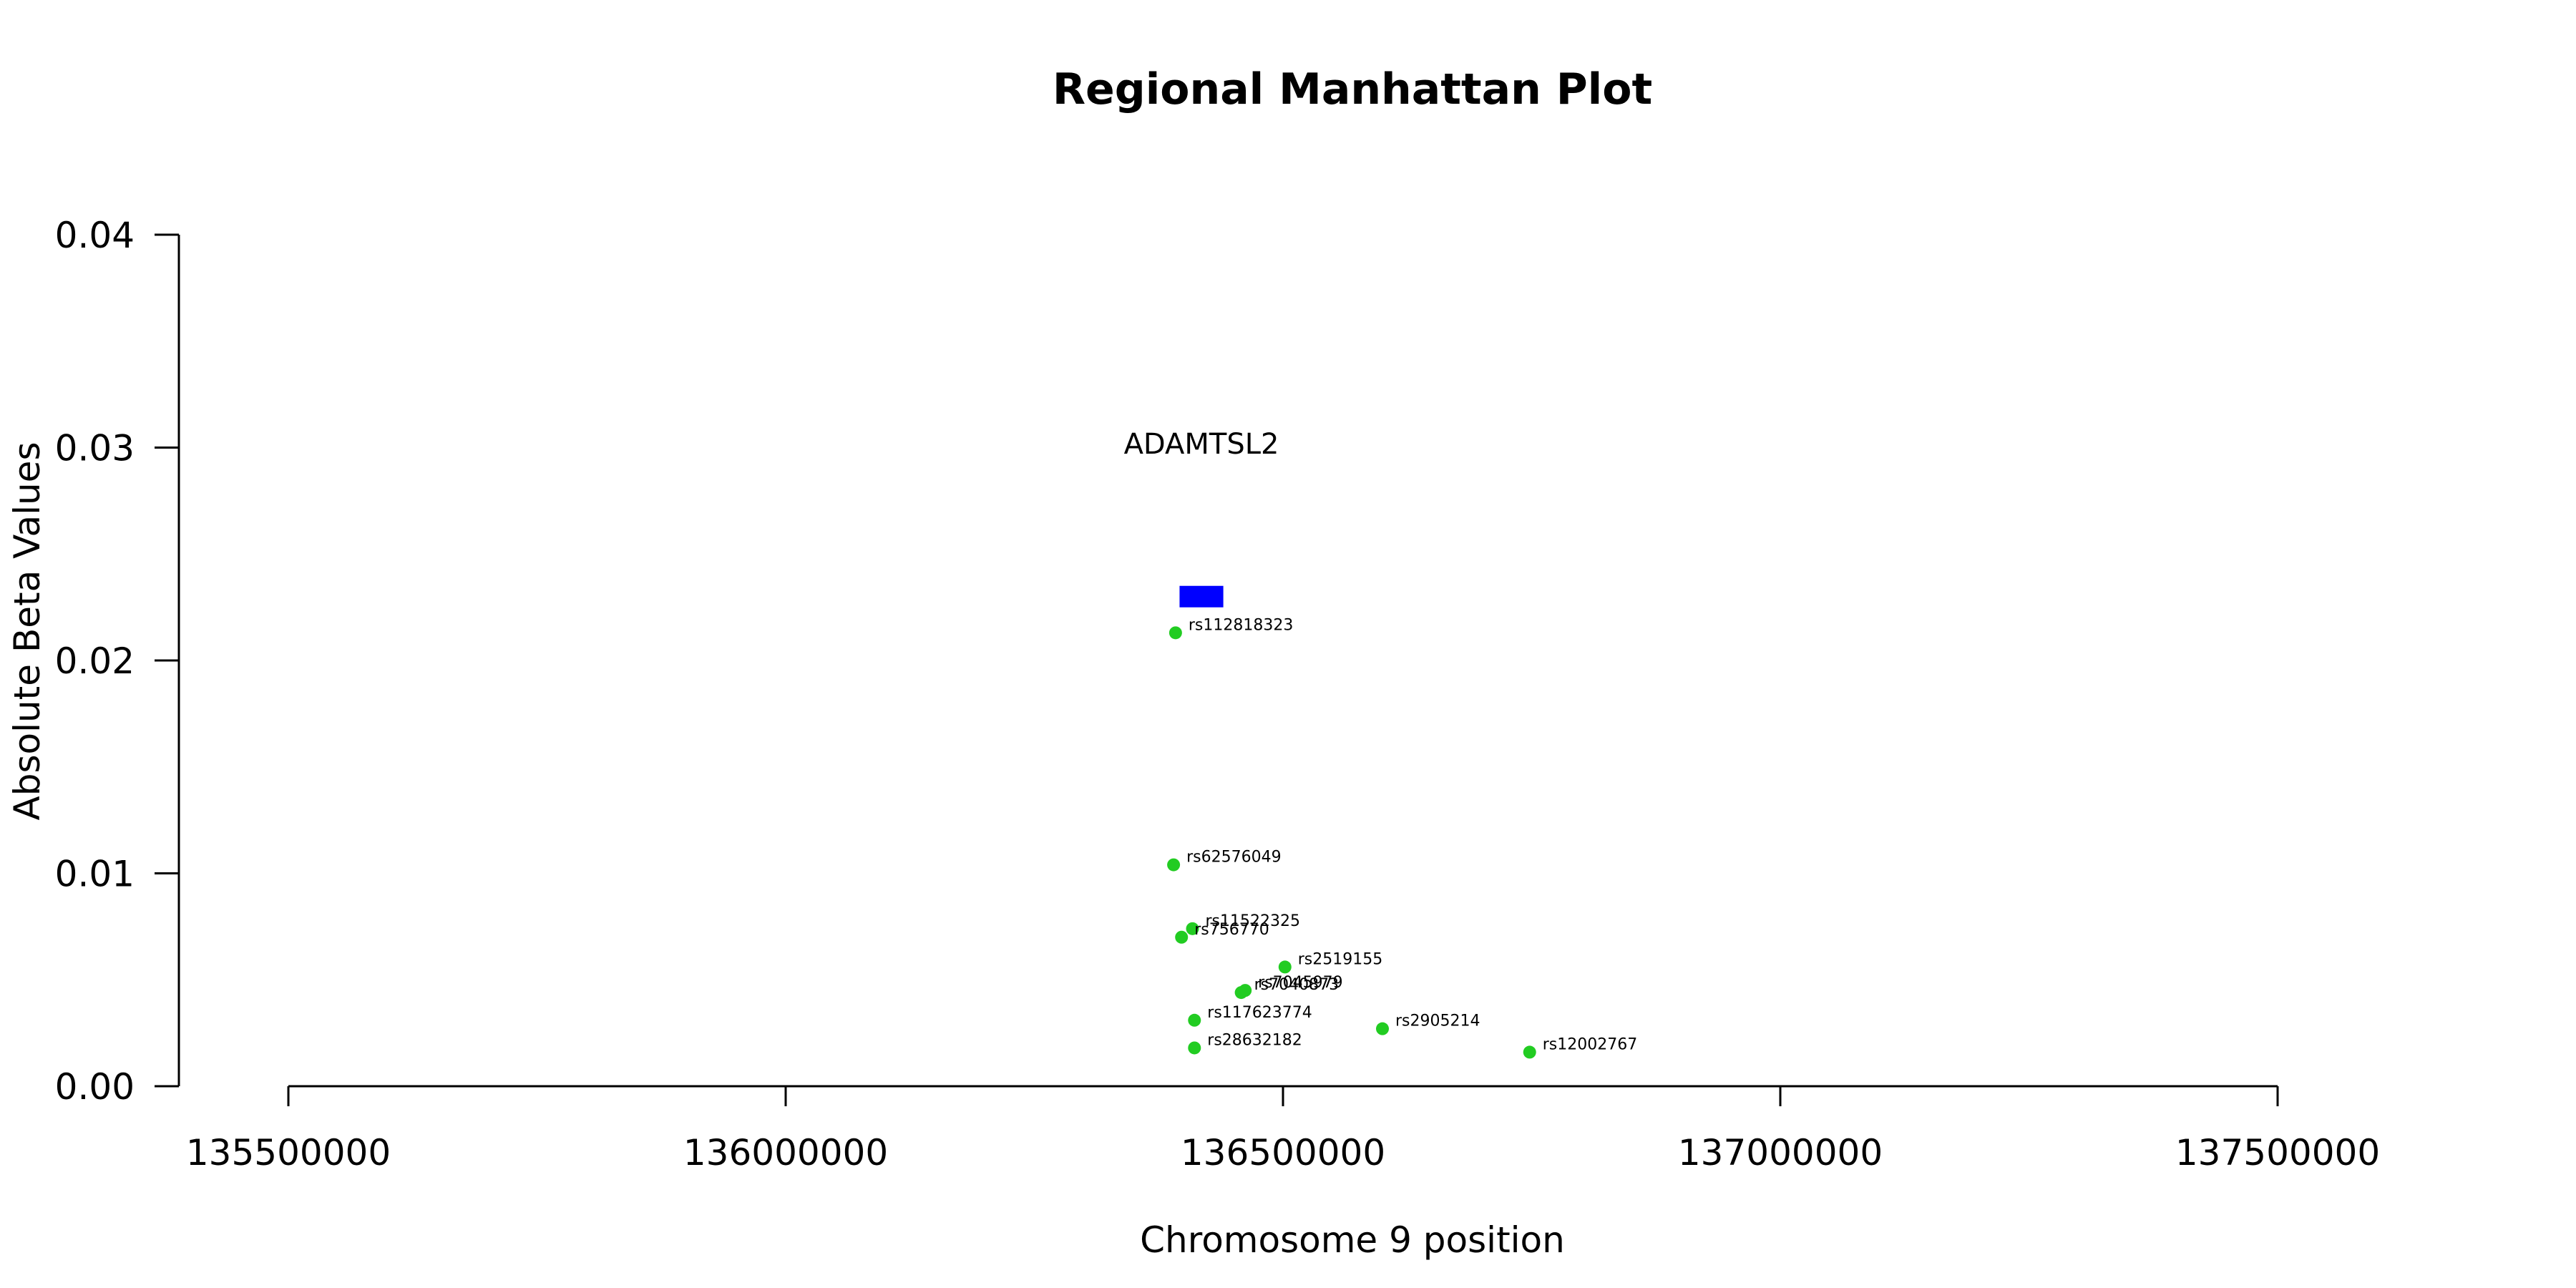  Describe the element at coordinates (1201, 444) in the screenshot. I see `gene-label: ADAMTSL2` at that location.